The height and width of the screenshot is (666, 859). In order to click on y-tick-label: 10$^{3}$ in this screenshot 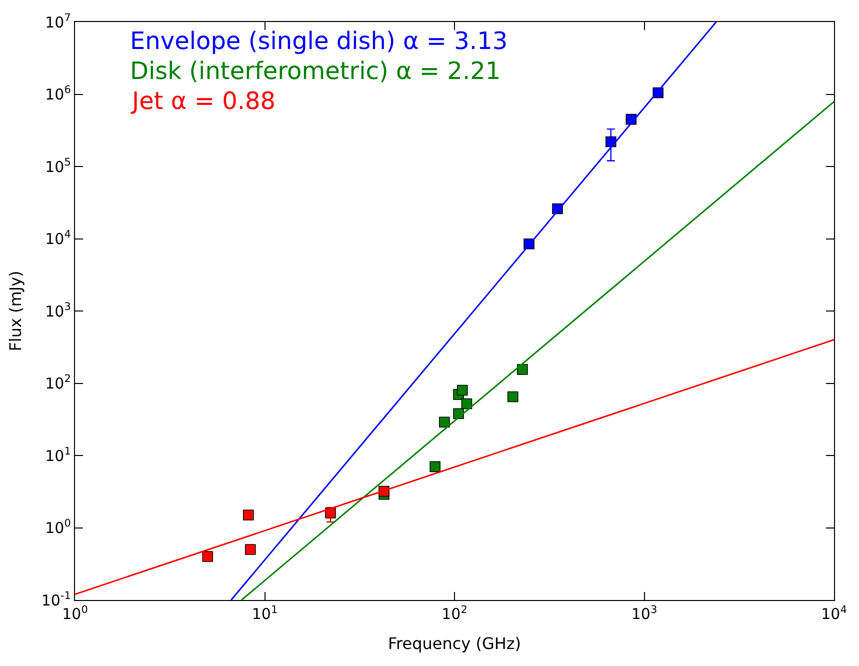, I will do `click(58, 310)`.